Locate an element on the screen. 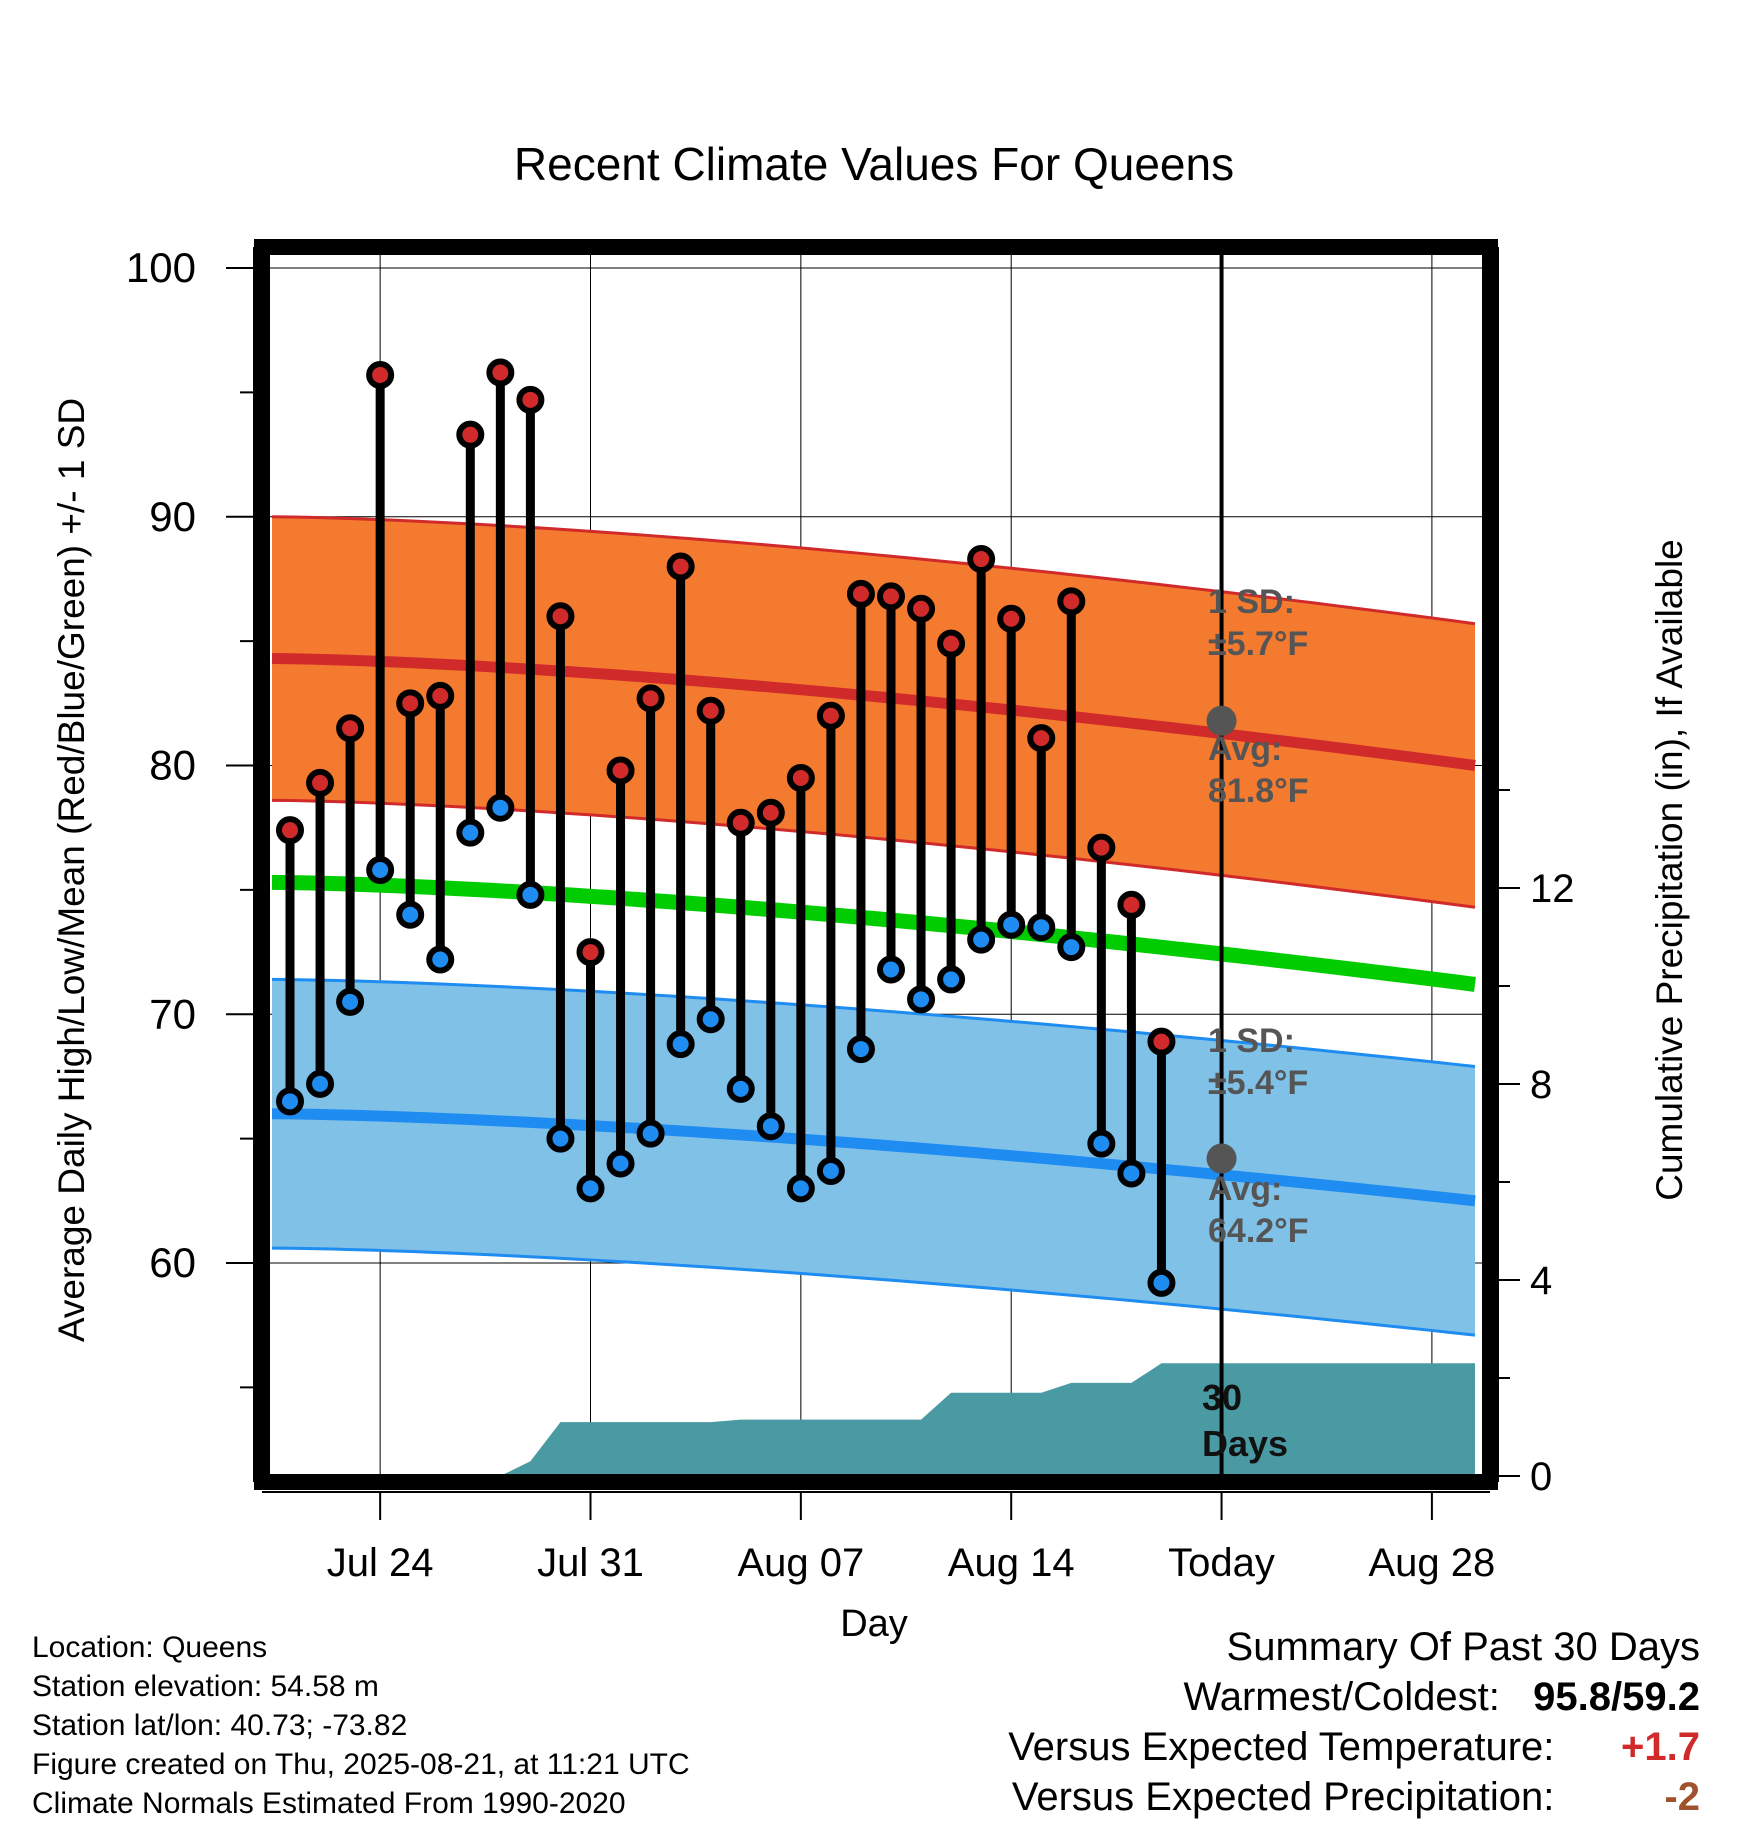  elevation-text: Station elevation: 54.58 m is located at coordinates (205, 1686).